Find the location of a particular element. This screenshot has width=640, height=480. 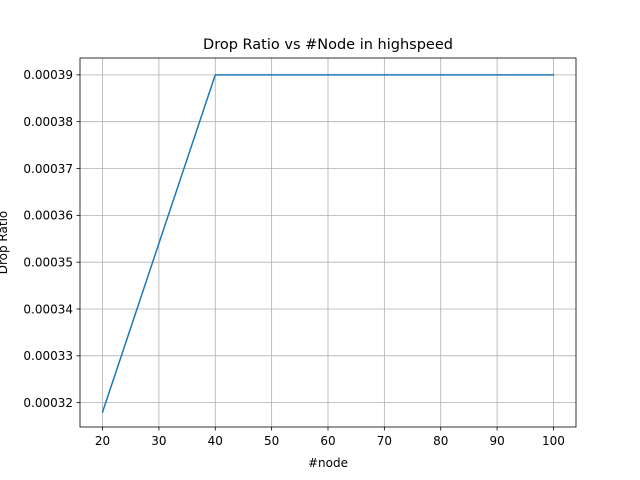

x-tick-label: 30 is located at coordinates (158, 441).